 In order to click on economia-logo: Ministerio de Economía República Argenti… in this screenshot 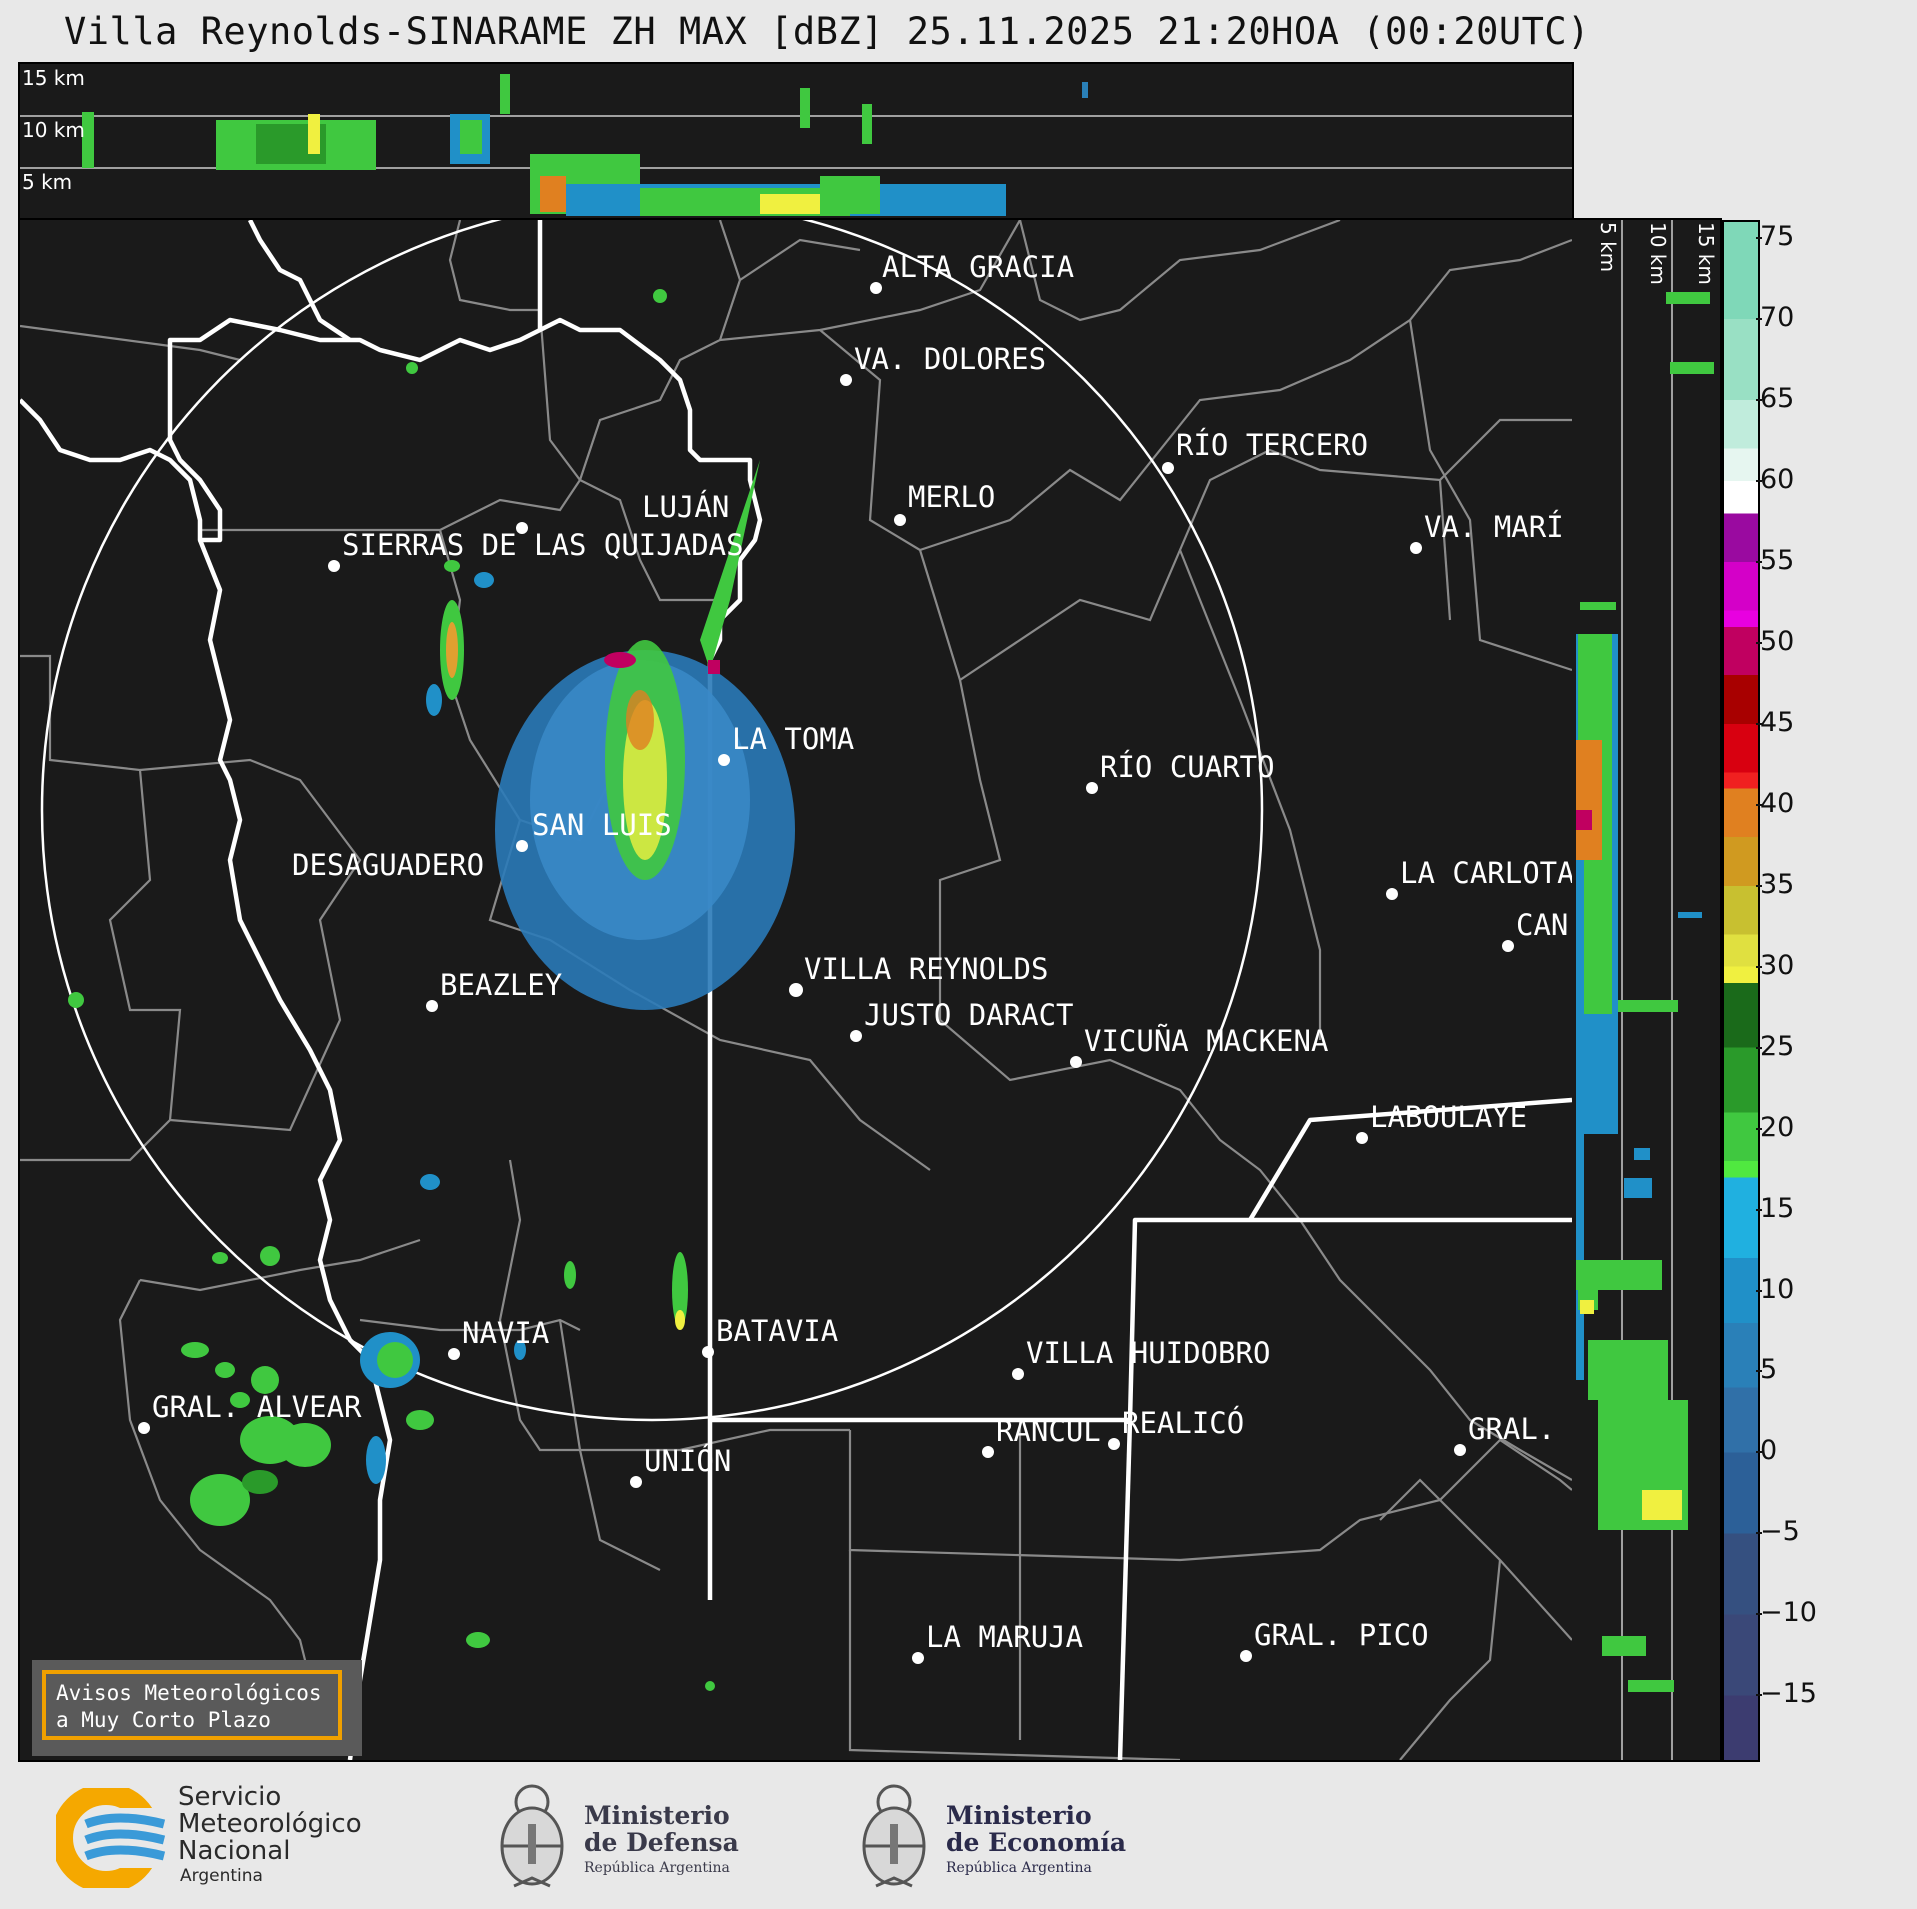, I will do `click(1006, 1837)`.